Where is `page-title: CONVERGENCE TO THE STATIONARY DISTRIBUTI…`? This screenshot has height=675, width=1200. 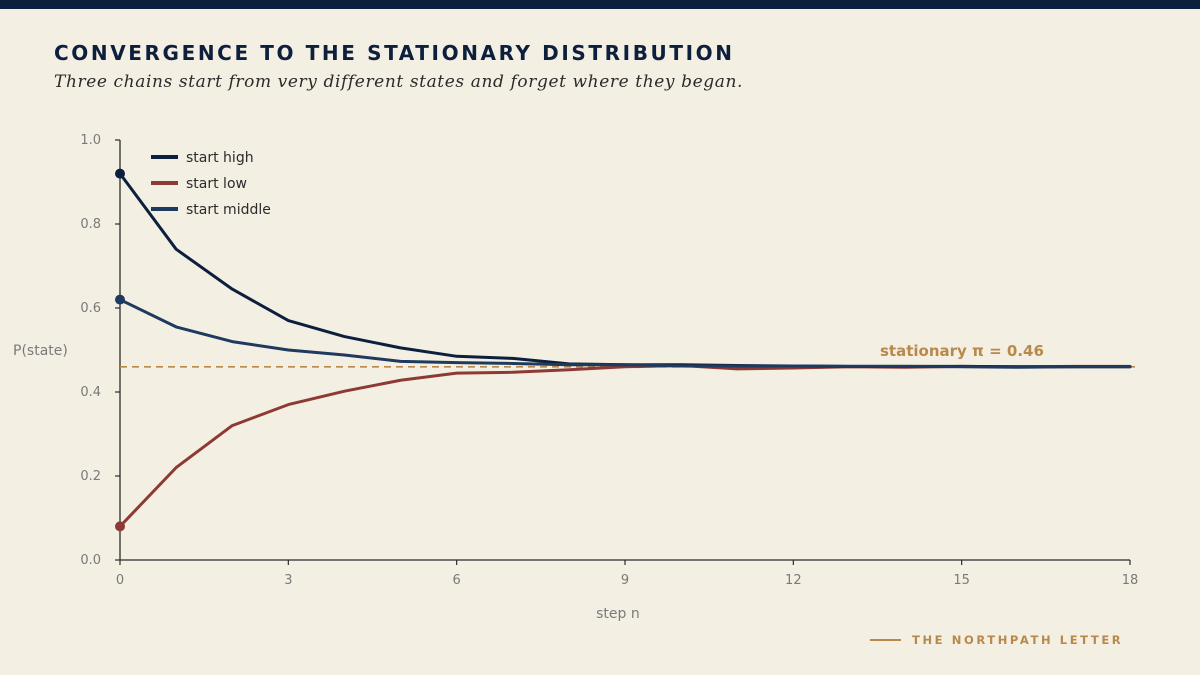
page-title: CONVERGENCE TO THE STATIONARY DISTRIBUTI… is located at coordinates (394, 53).